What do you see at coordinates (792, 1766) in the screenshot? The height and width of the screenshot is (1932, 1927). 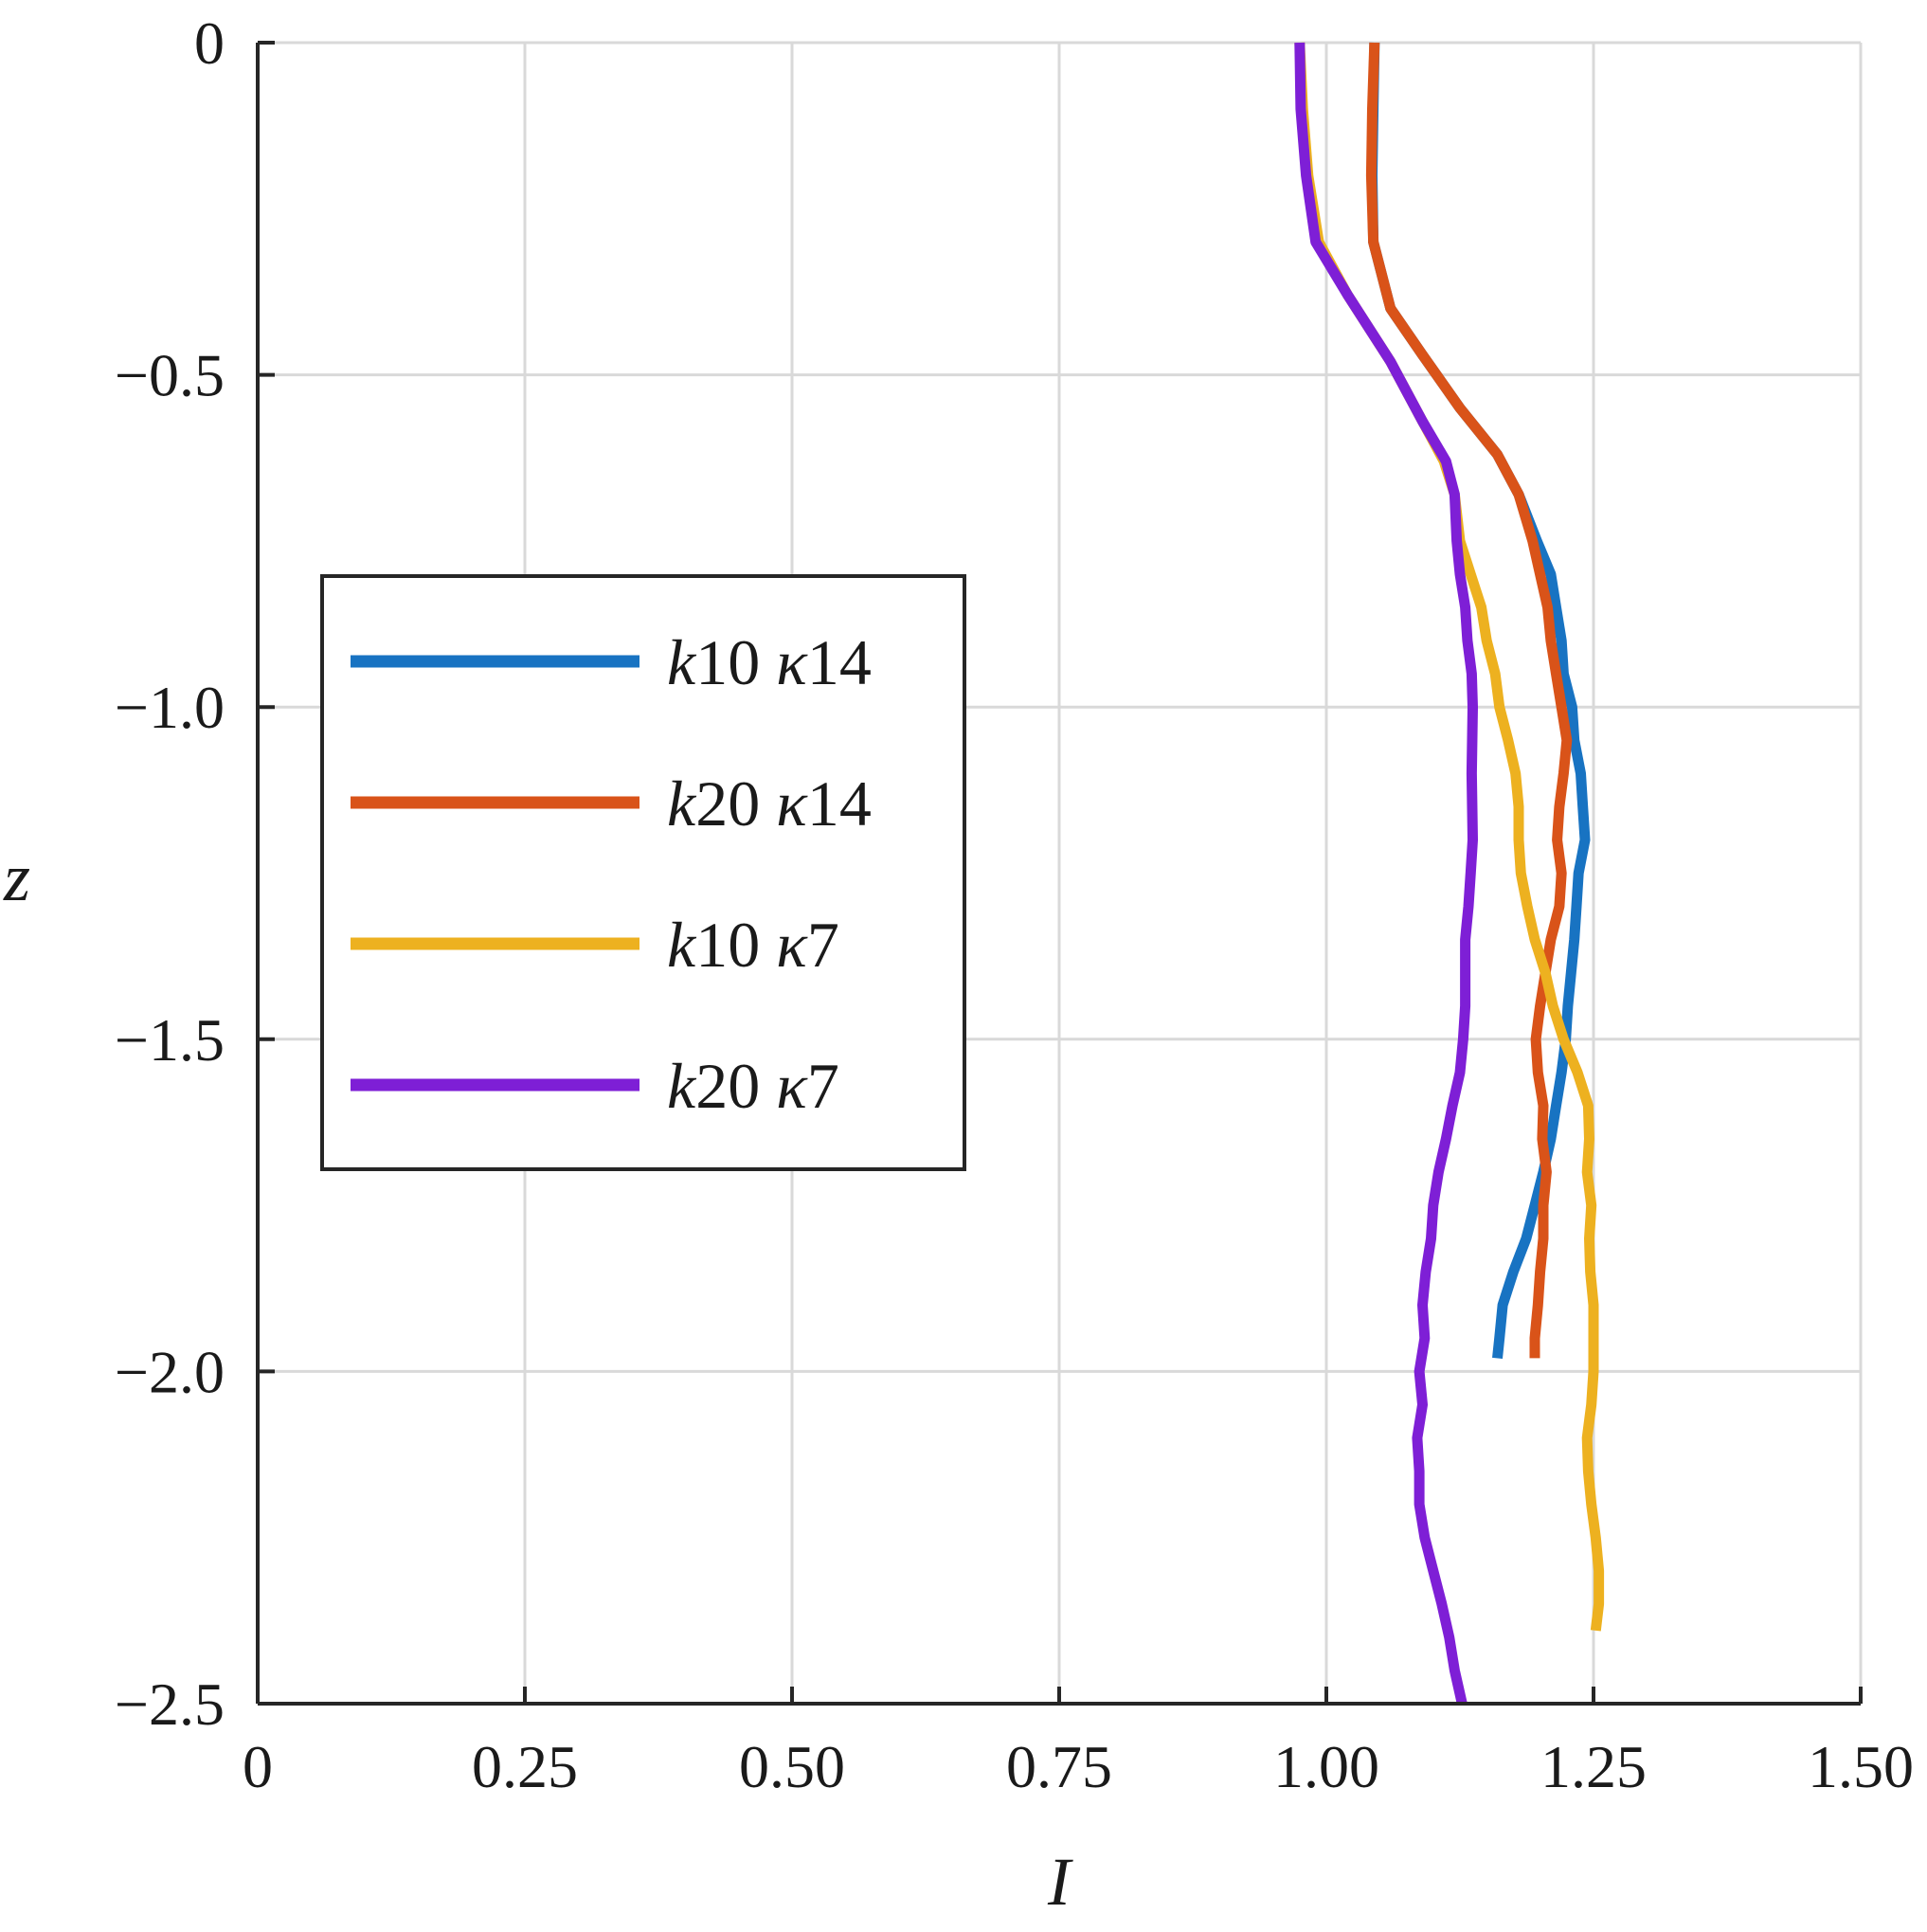 I see `x-tick-label: 0.50` at bounding box center [792, 1766].